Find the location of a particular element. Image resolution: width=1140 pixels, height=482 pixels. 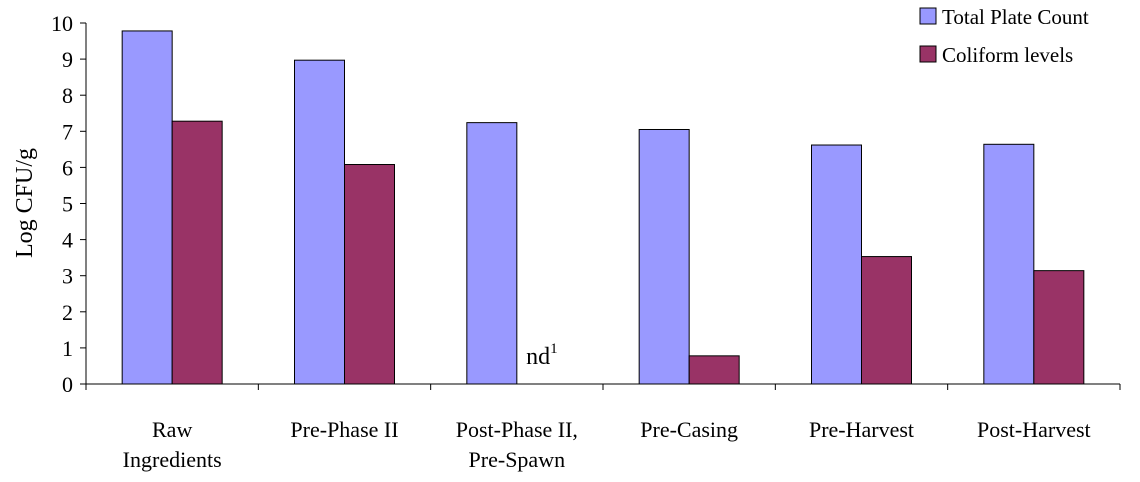

x-category-label: Pre-Phase II is located at coordinates (344, 429).